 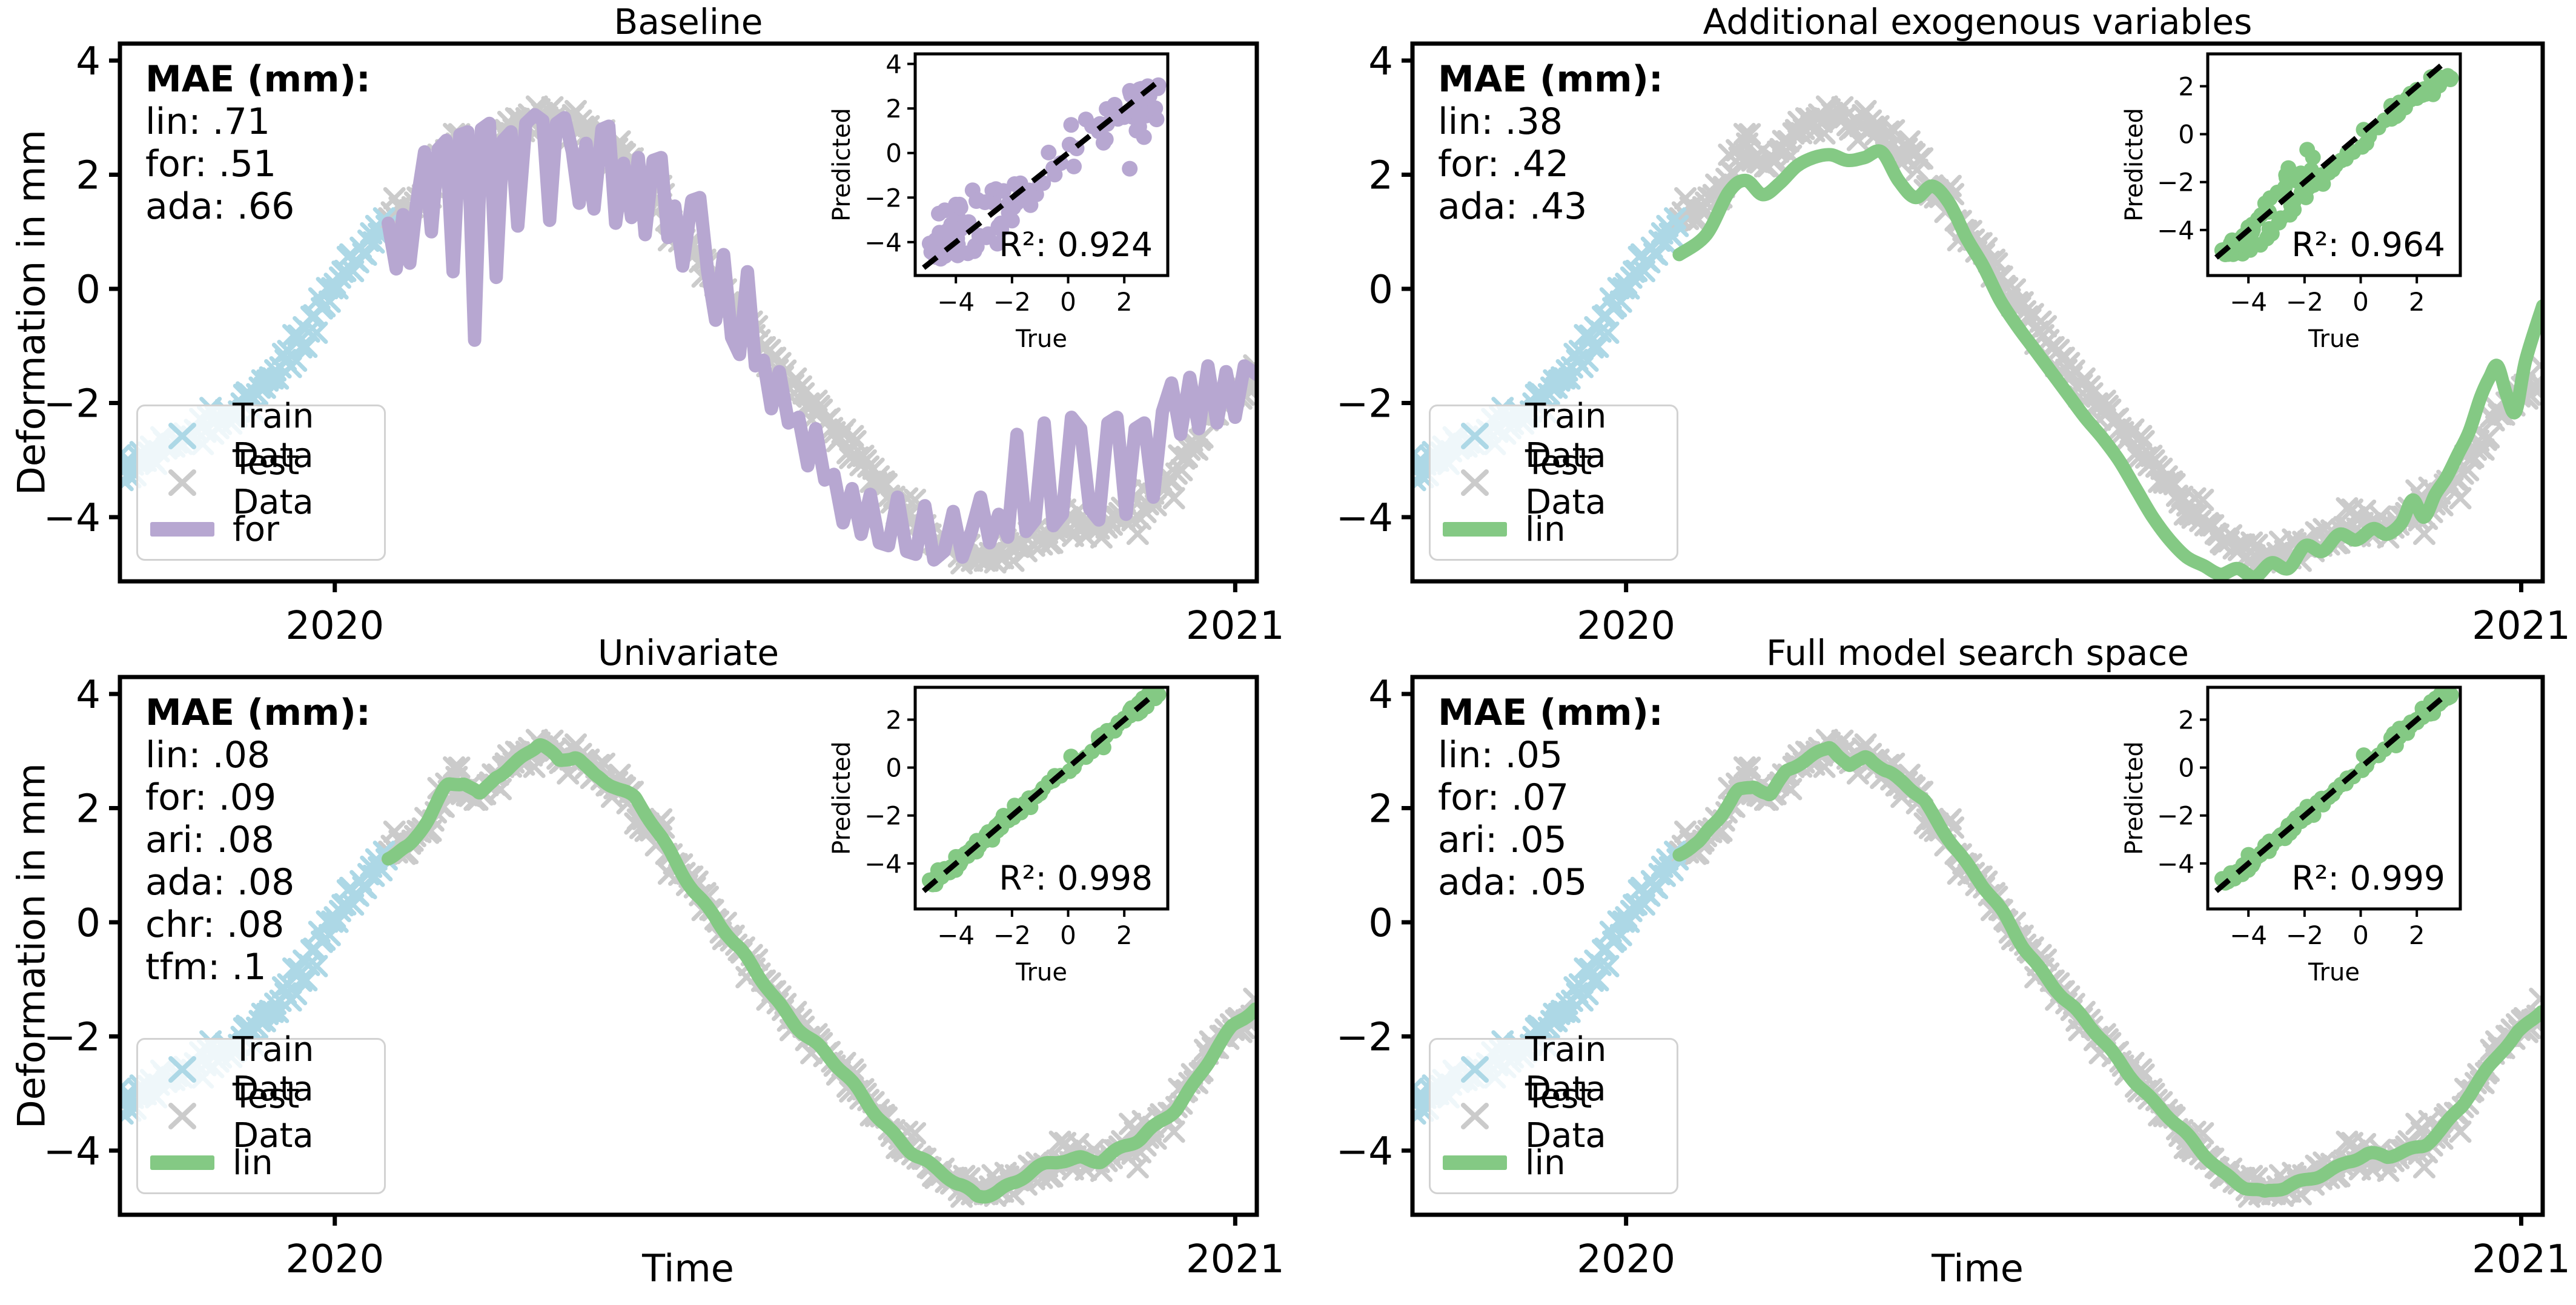 I want to click on legend-univariate: Train Data Test Data lin, so click(x=261, y=1112).